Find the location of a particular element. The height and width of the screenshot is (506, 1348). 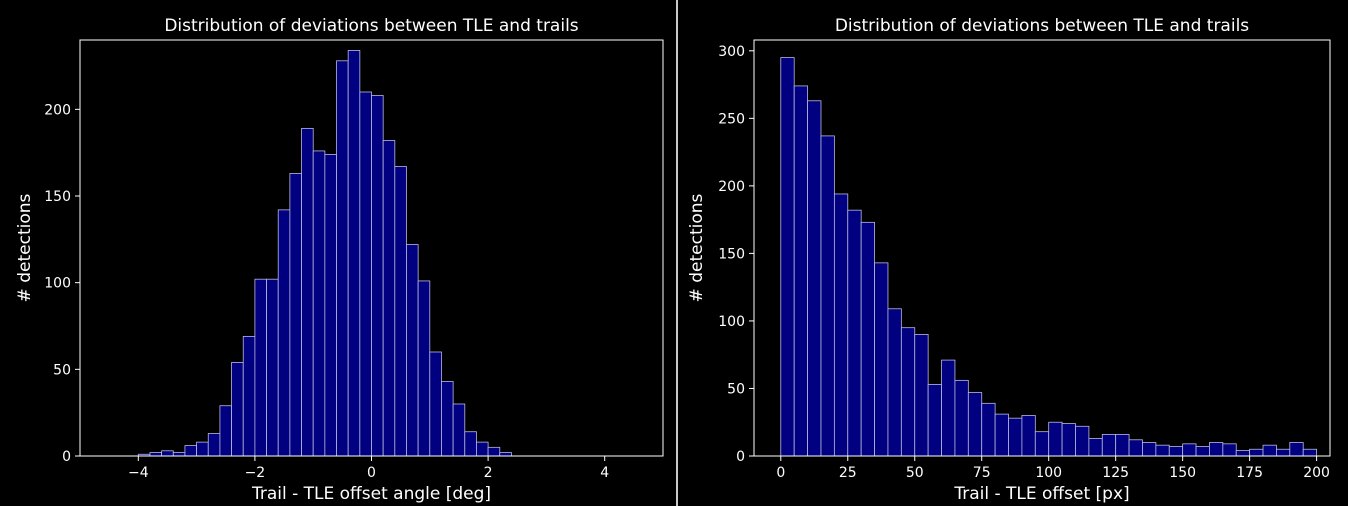

chart-1-xtick-label-5: 125 is located at coordinates (1115, 473).